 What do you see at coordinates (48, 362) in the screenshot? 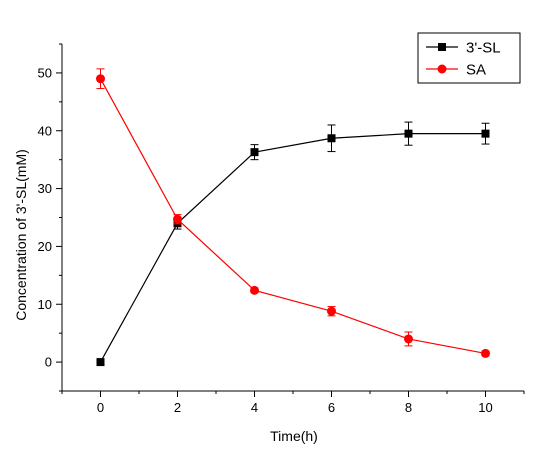
I see `y-tick-label: 0` at bounding box center [48, 362].